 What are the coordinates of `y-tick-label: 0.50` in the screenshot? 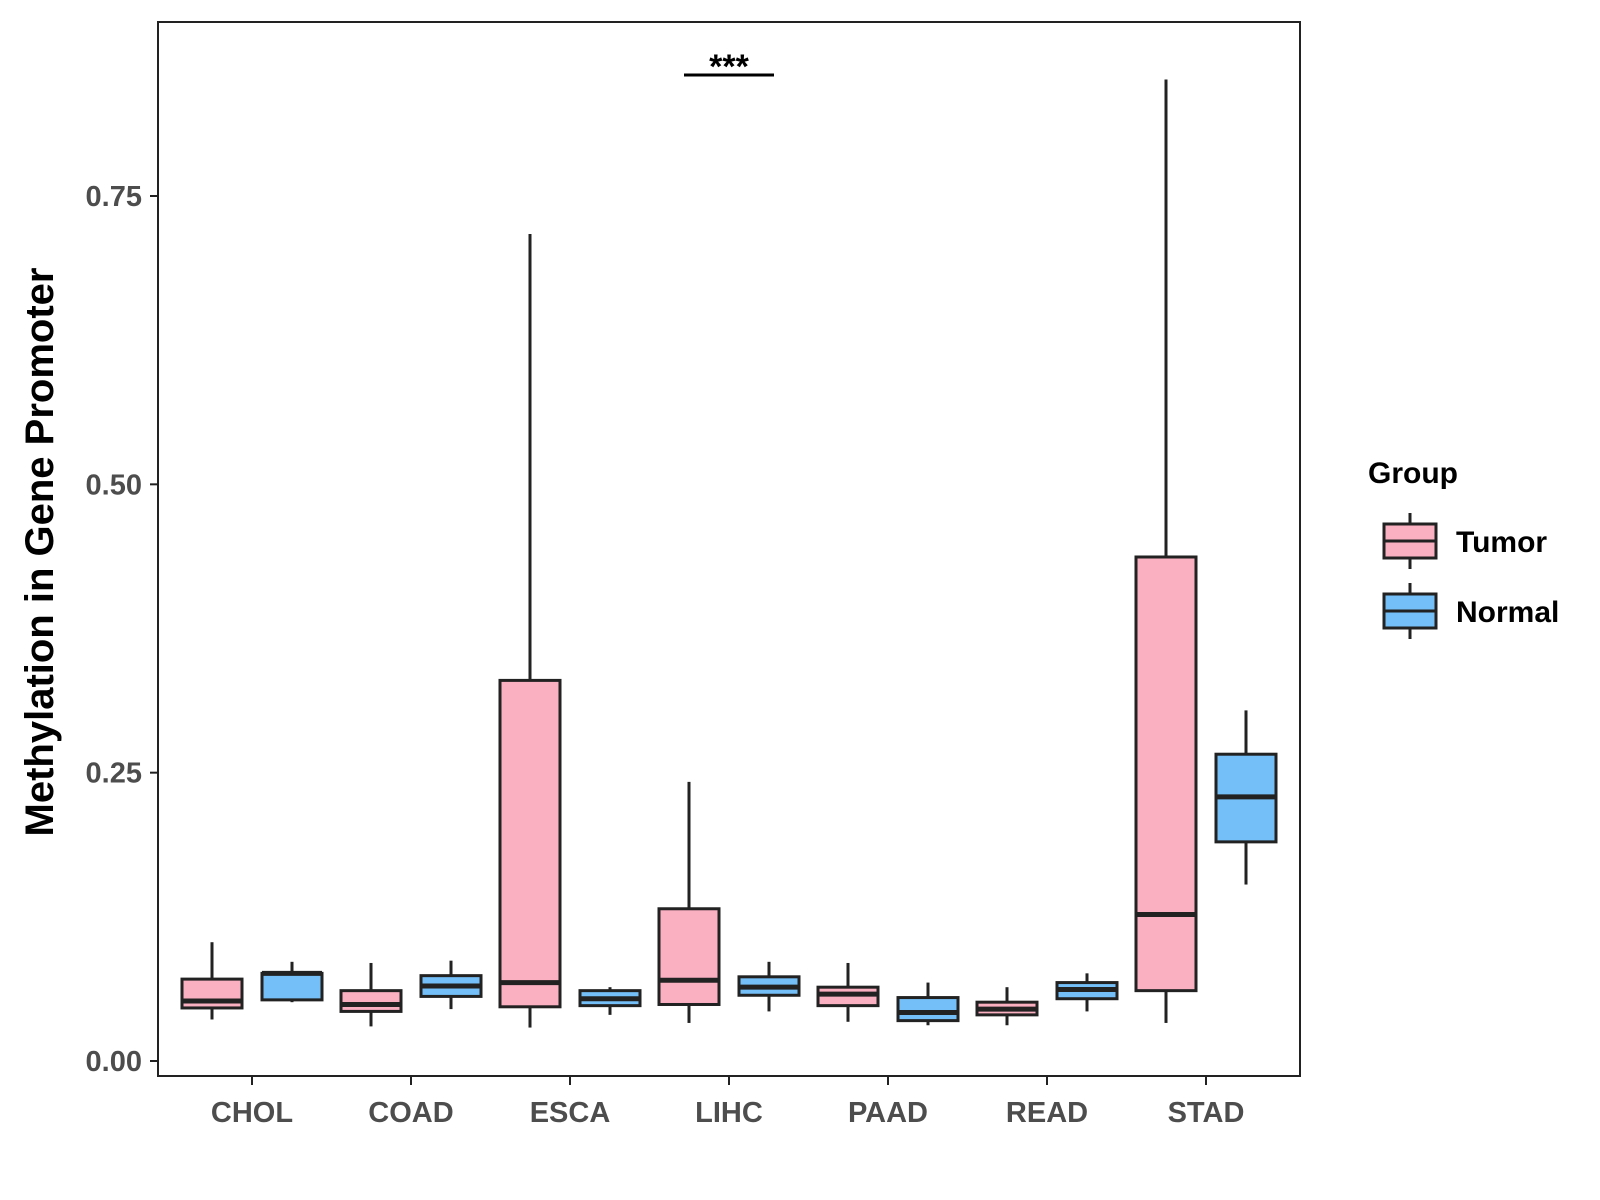 It's located at (114, 485).